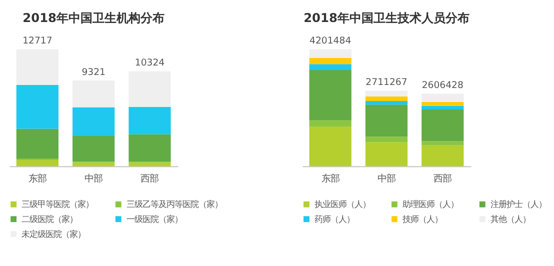 This screenshot has width=554, height=266. What do you see at coordinates (430, 204) in the screenshot?
I see `legend-label: 助理医师（人）` at bounding box center [430, 204].